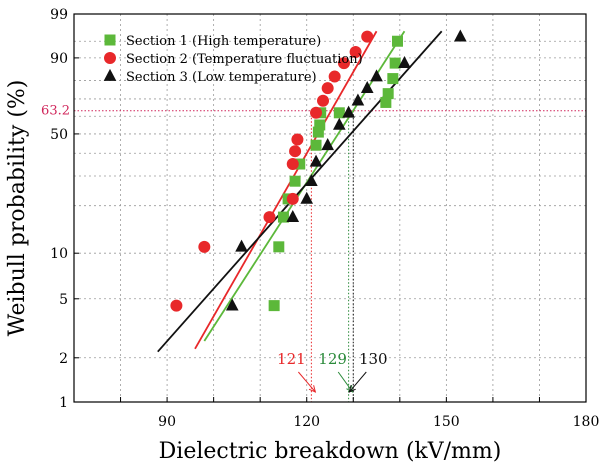 The image size is (602, 467). I want to click on annotation-label: 121, so click(291, 359).